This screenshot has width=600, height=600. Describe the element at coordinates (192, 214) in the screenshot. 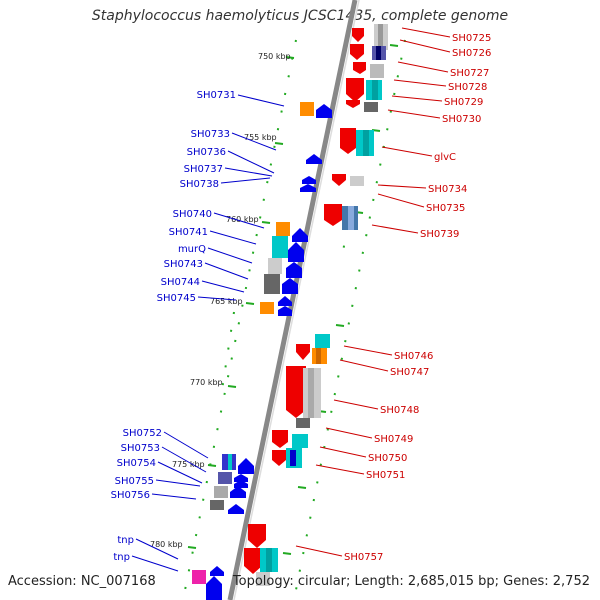

I see `label-SH0740: SH0740` at that location.